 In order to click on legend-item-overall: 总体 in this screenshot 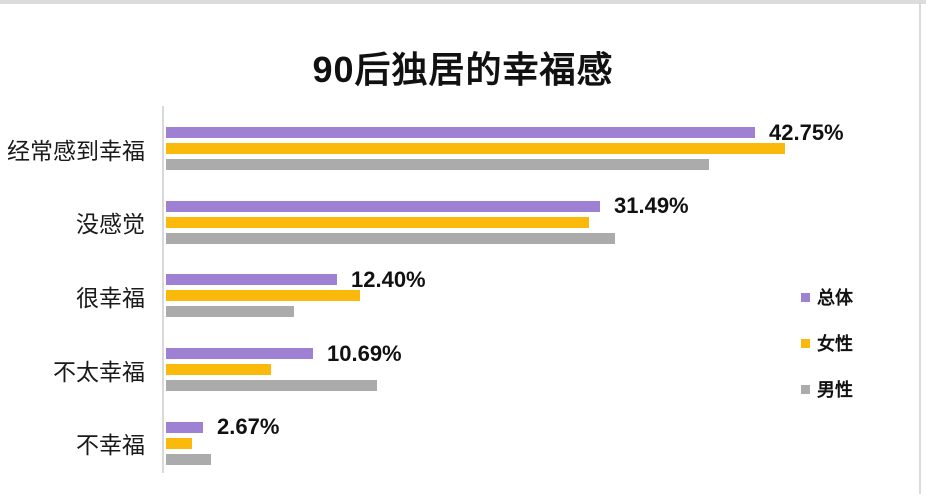, I will do `click(827, 297)`.